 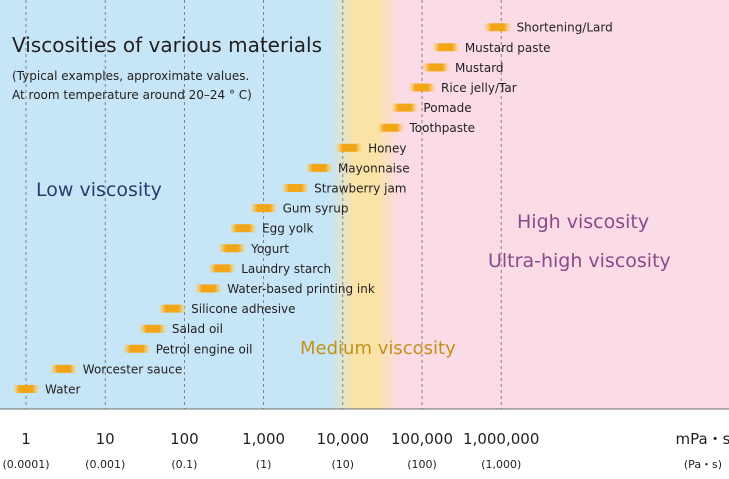 I want to click on tick-sublabel-1: (0.001), so click(x=105, y=464).